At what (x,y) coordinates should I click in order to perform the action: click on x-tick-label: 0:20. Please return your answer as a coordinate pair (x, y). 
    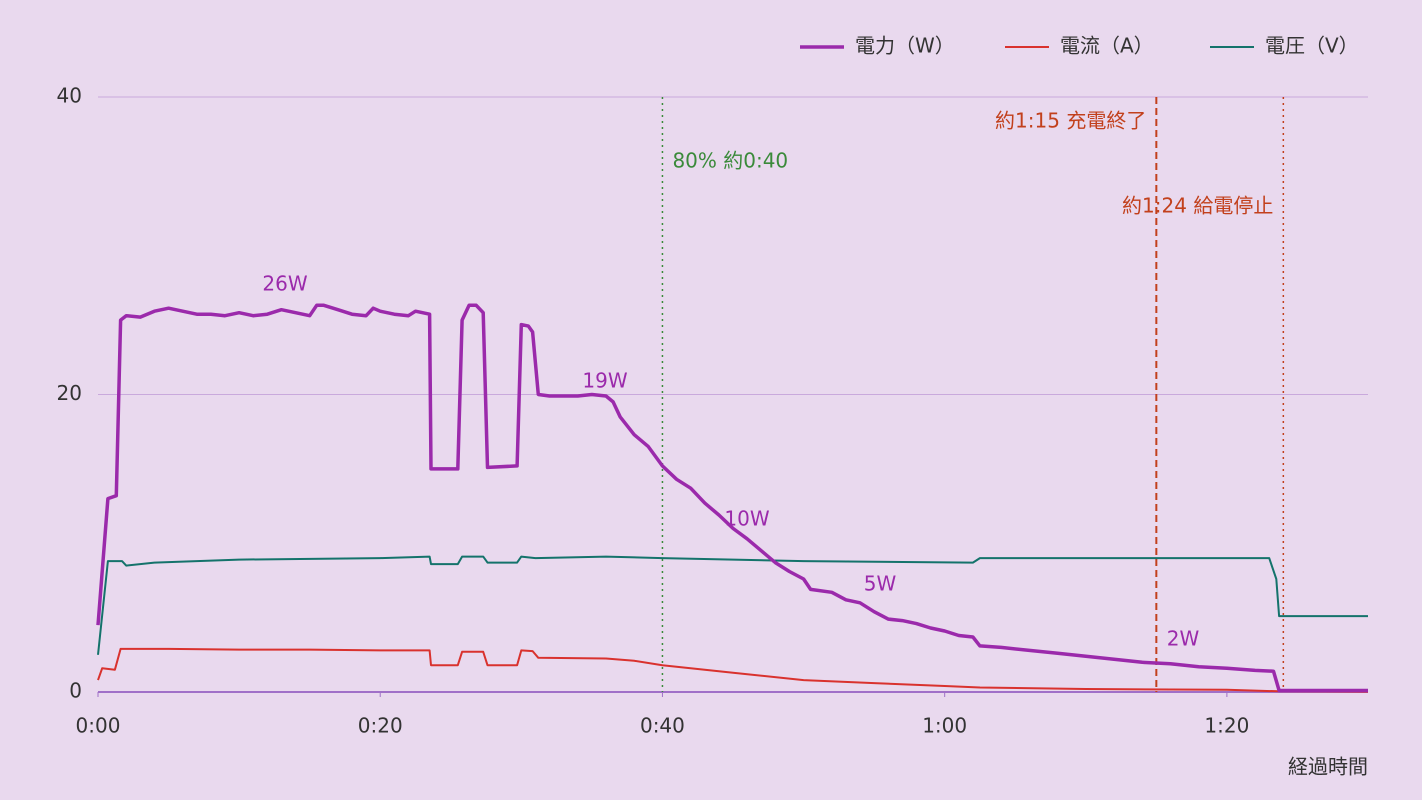
    Looking at the image, I should click on (380, 726).